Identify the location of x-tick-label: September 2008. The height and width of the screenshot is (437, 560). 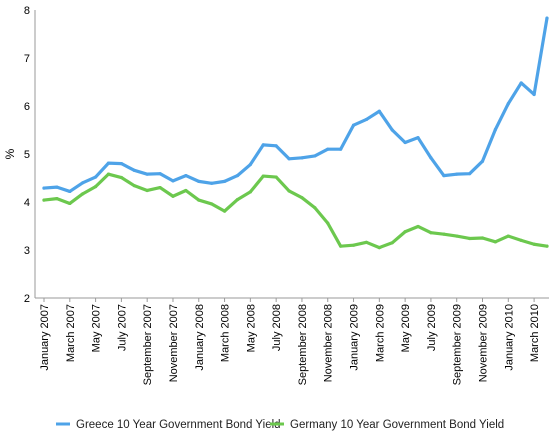
(303, 344).